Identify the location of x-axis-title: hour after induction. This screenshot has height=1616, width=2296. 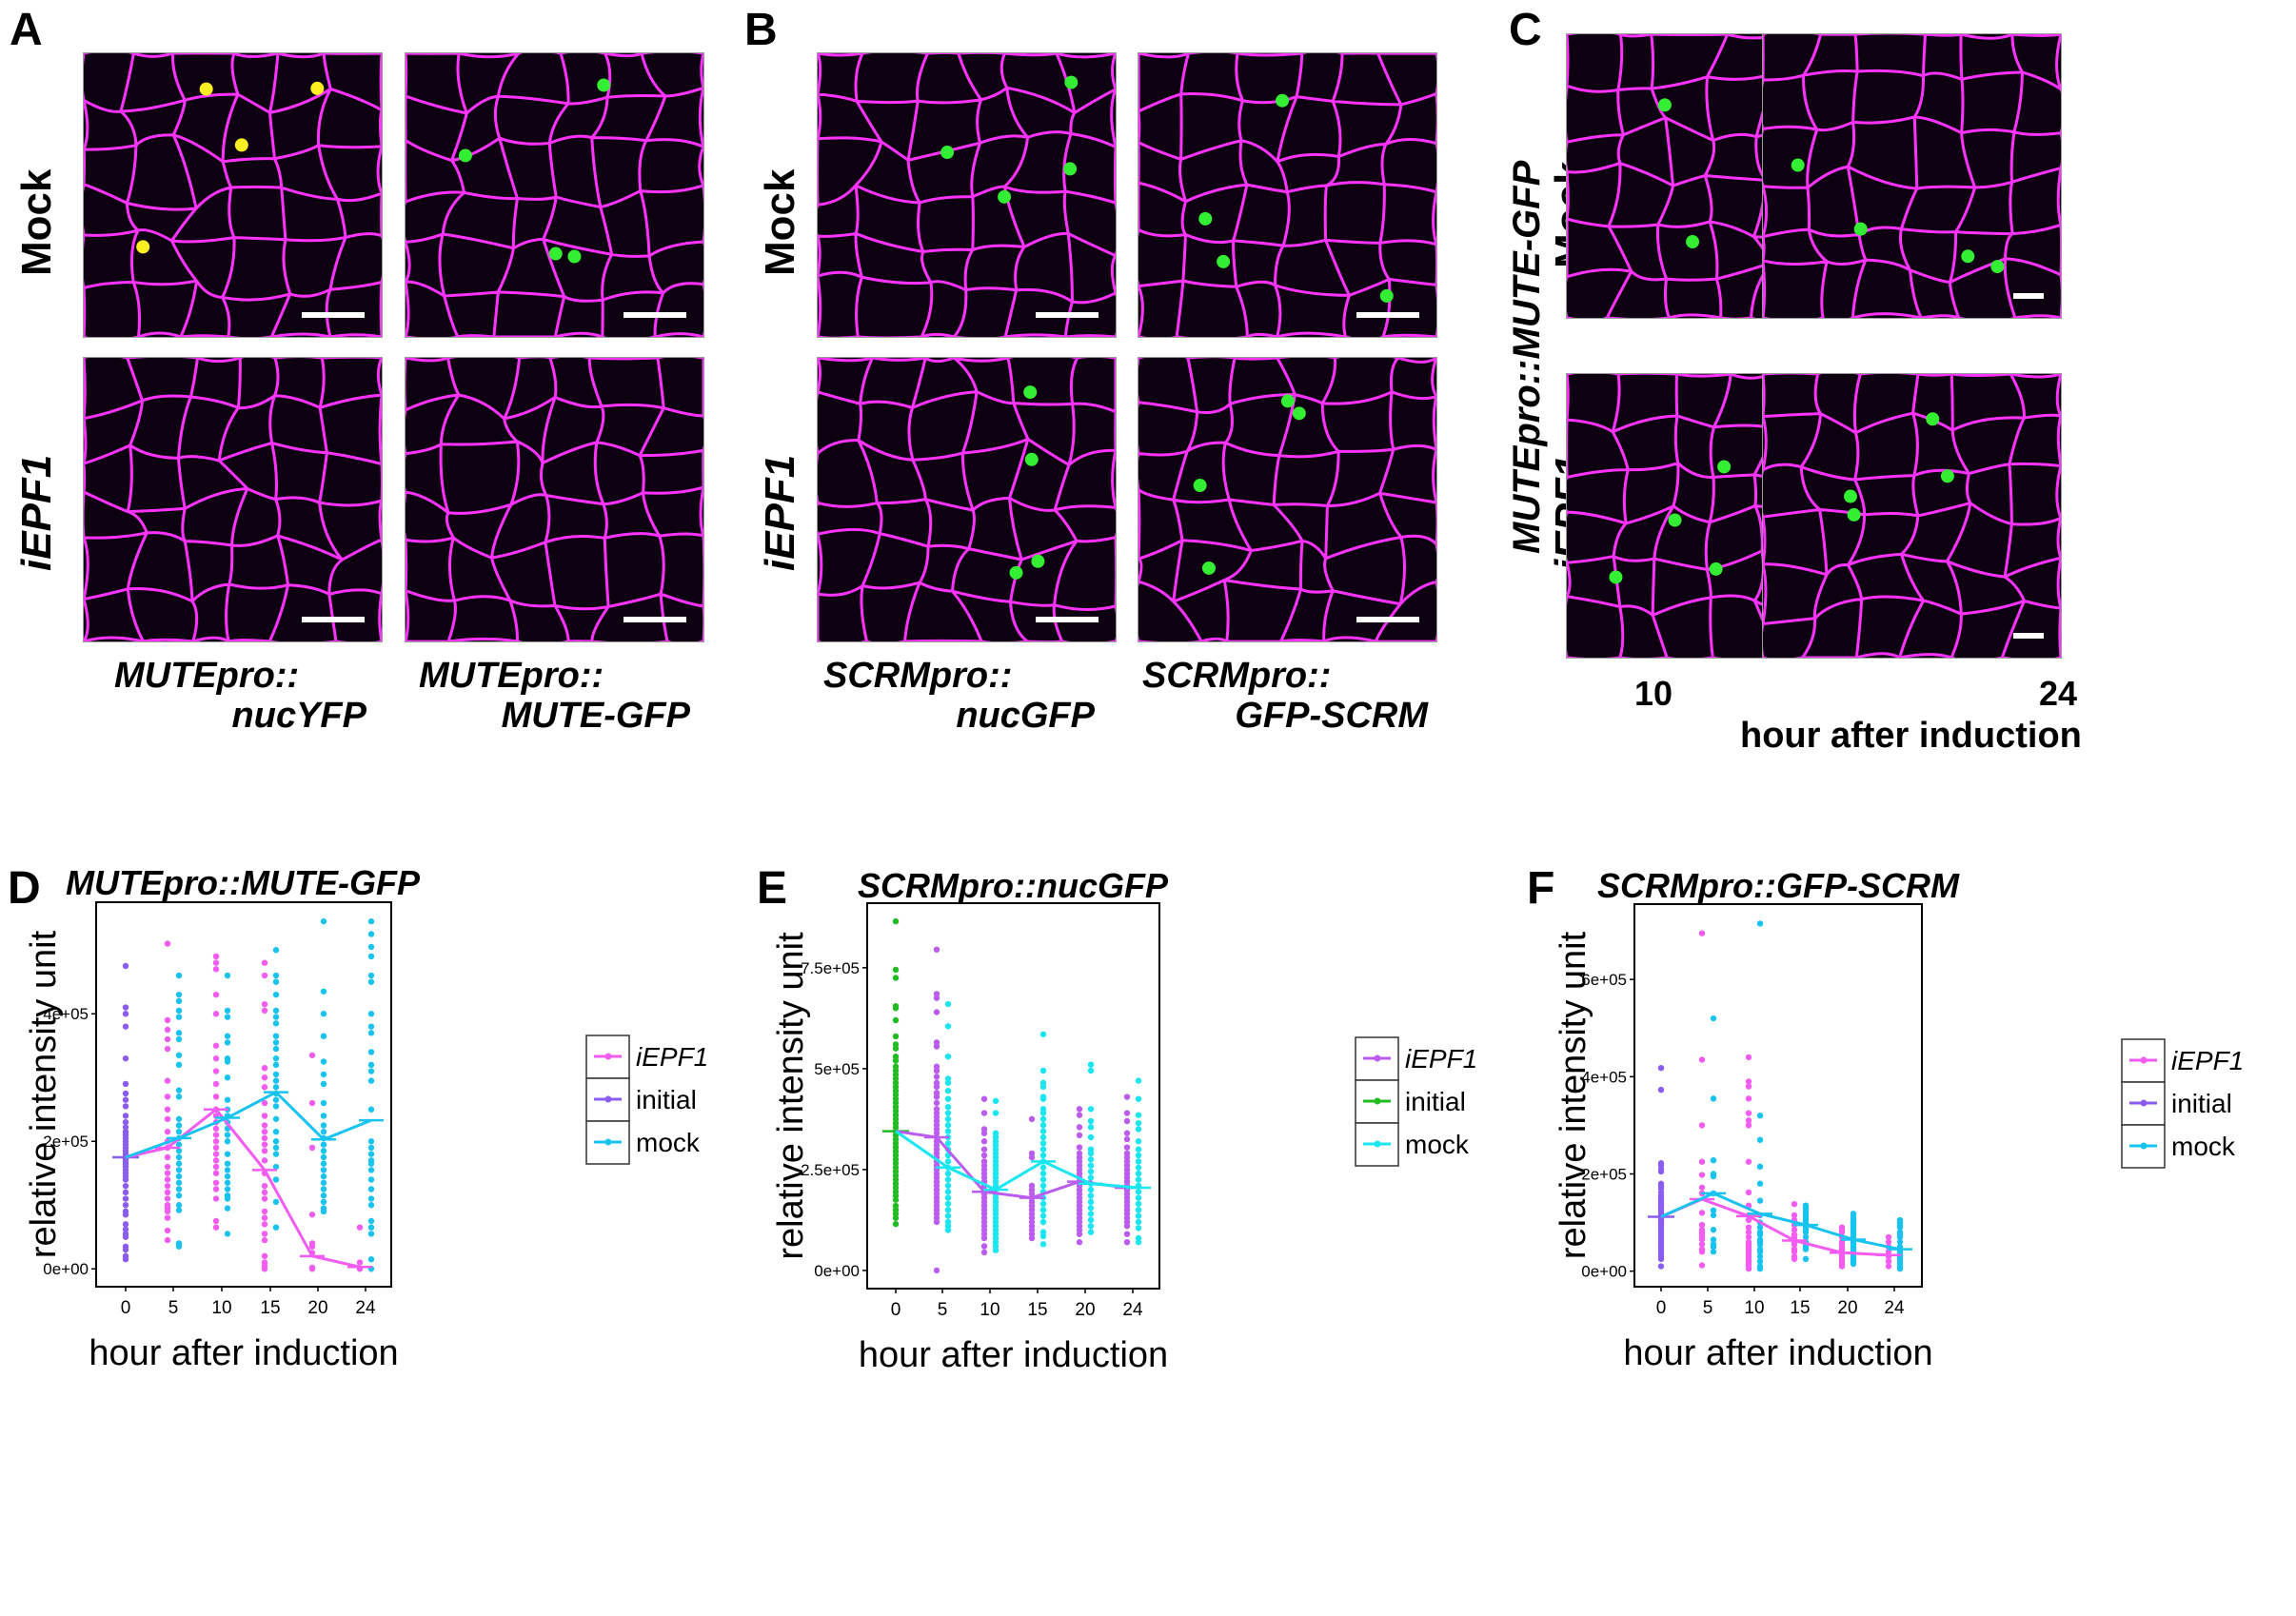
(1013, 1355).